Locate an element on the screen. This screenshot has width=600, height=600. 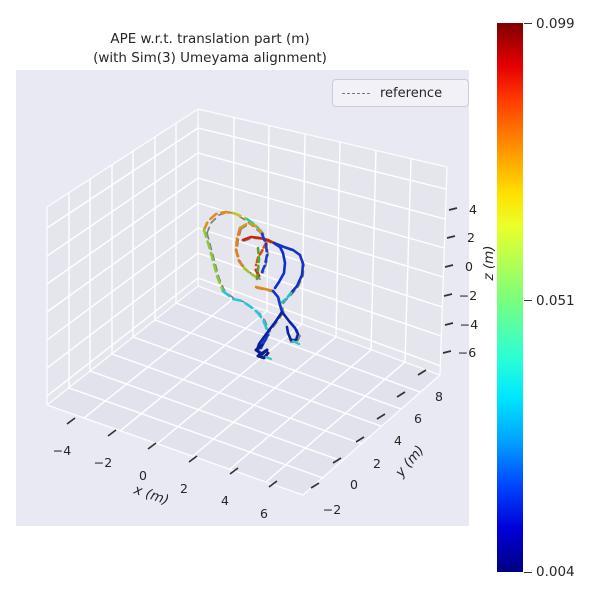
y-tick-label: 4 is located at coordinates (398, 440).